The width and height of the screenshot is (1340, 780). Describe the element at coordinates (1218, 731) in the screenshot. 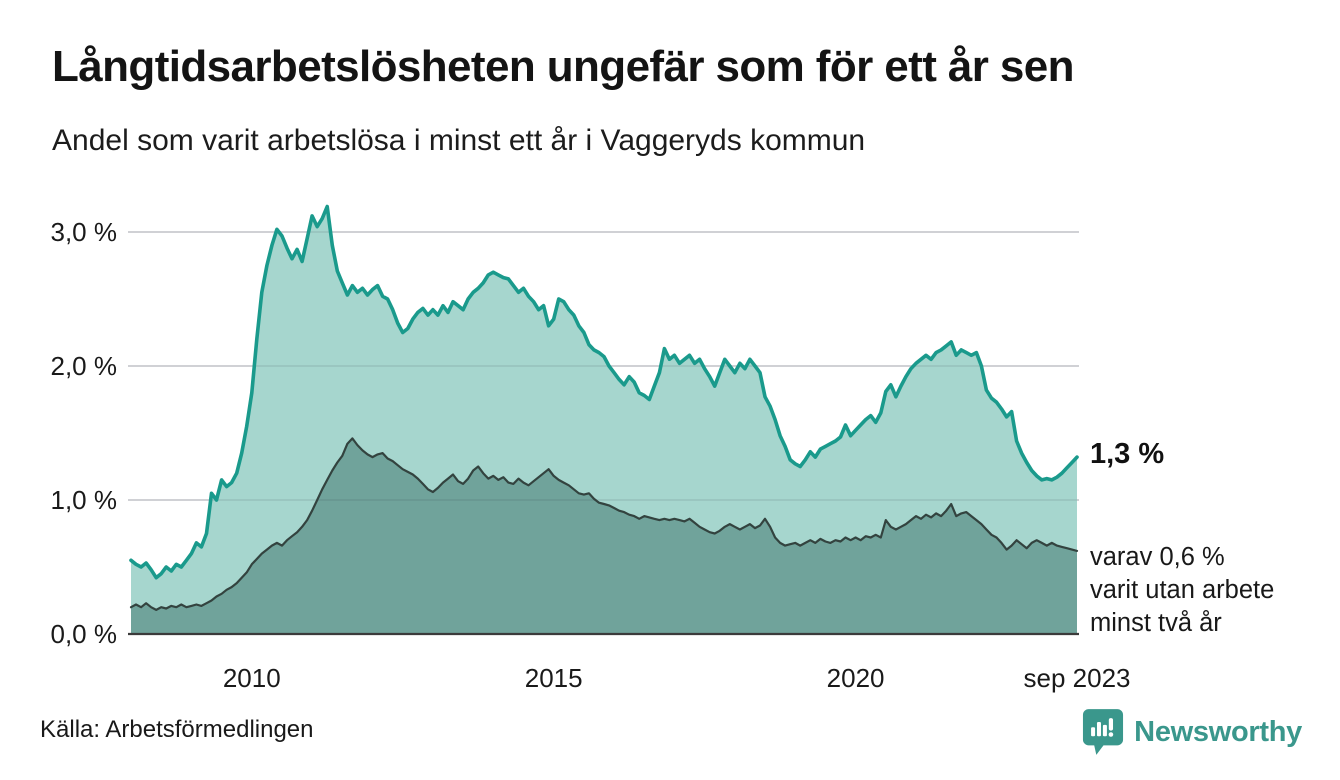

I see `newsworthy-wordmark: Newsworthy` at that location.